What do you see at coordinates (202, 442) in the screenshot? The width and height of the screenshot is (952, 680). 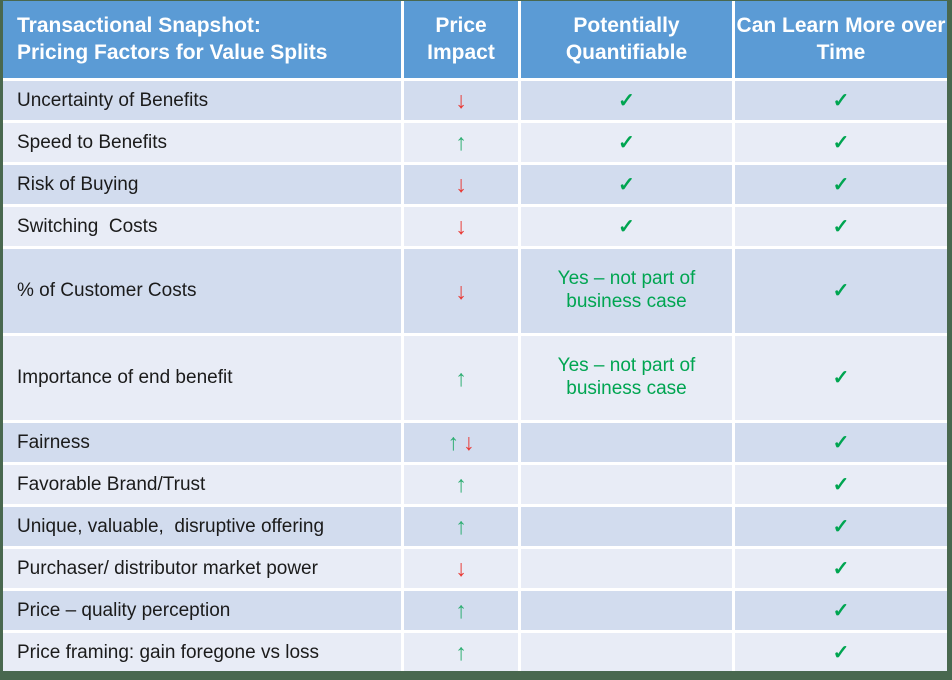 I see `factor-cell: Fairness` at bounding box center [202, 442].